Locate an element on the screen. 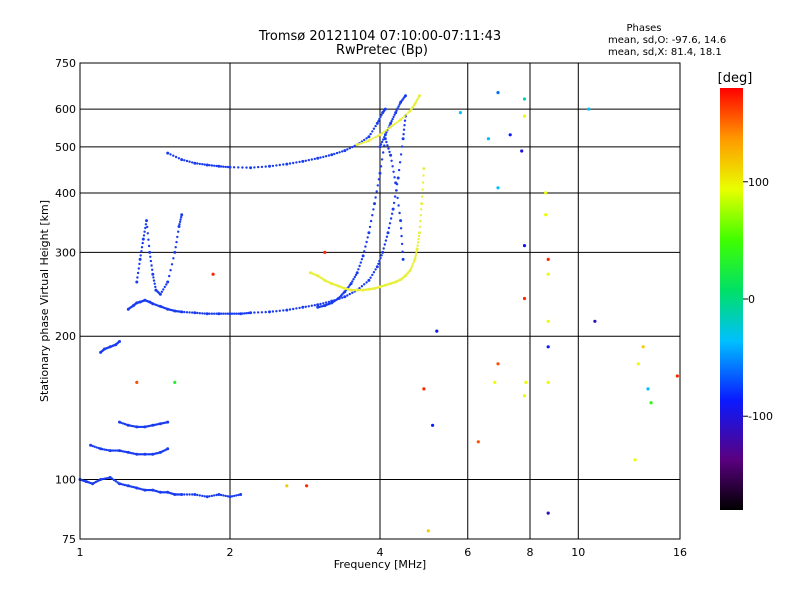 The height and width of the screenshot is (600, 800). y-tick-label: 600 is located at coordinates (65, 109).